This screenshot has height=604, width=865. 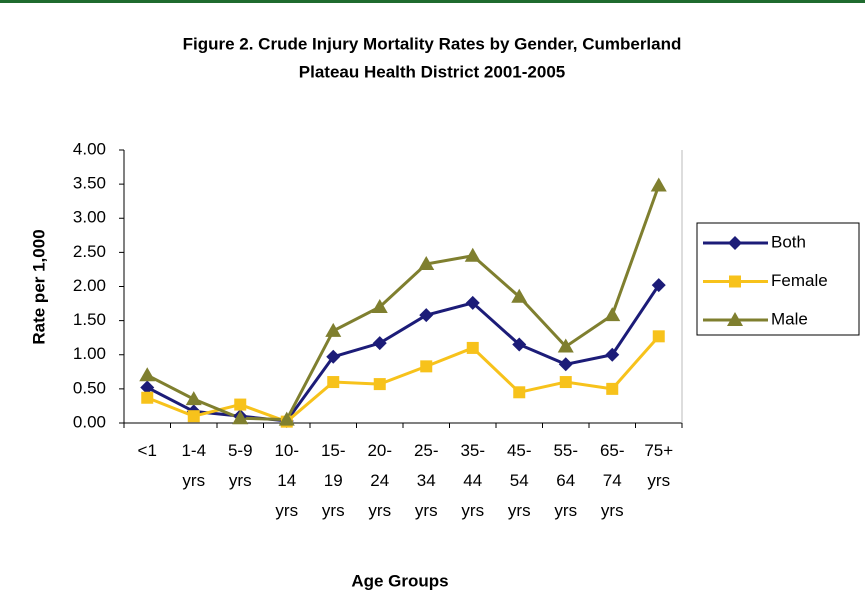 What do you see at coordinates (612, 480) in the screenshot?
I see `x-tick-label: 65-74 yrs` at bounding box center [612, 480].